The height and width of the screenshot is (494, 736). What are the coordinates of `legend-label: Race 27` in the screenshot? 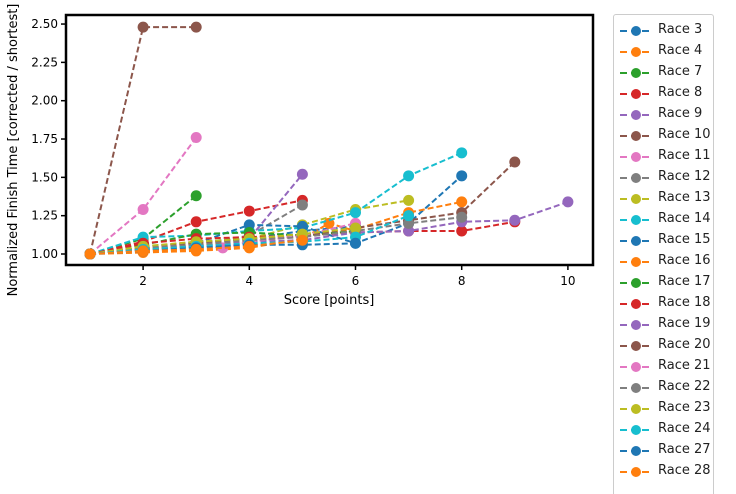 It's located at (684, 449).